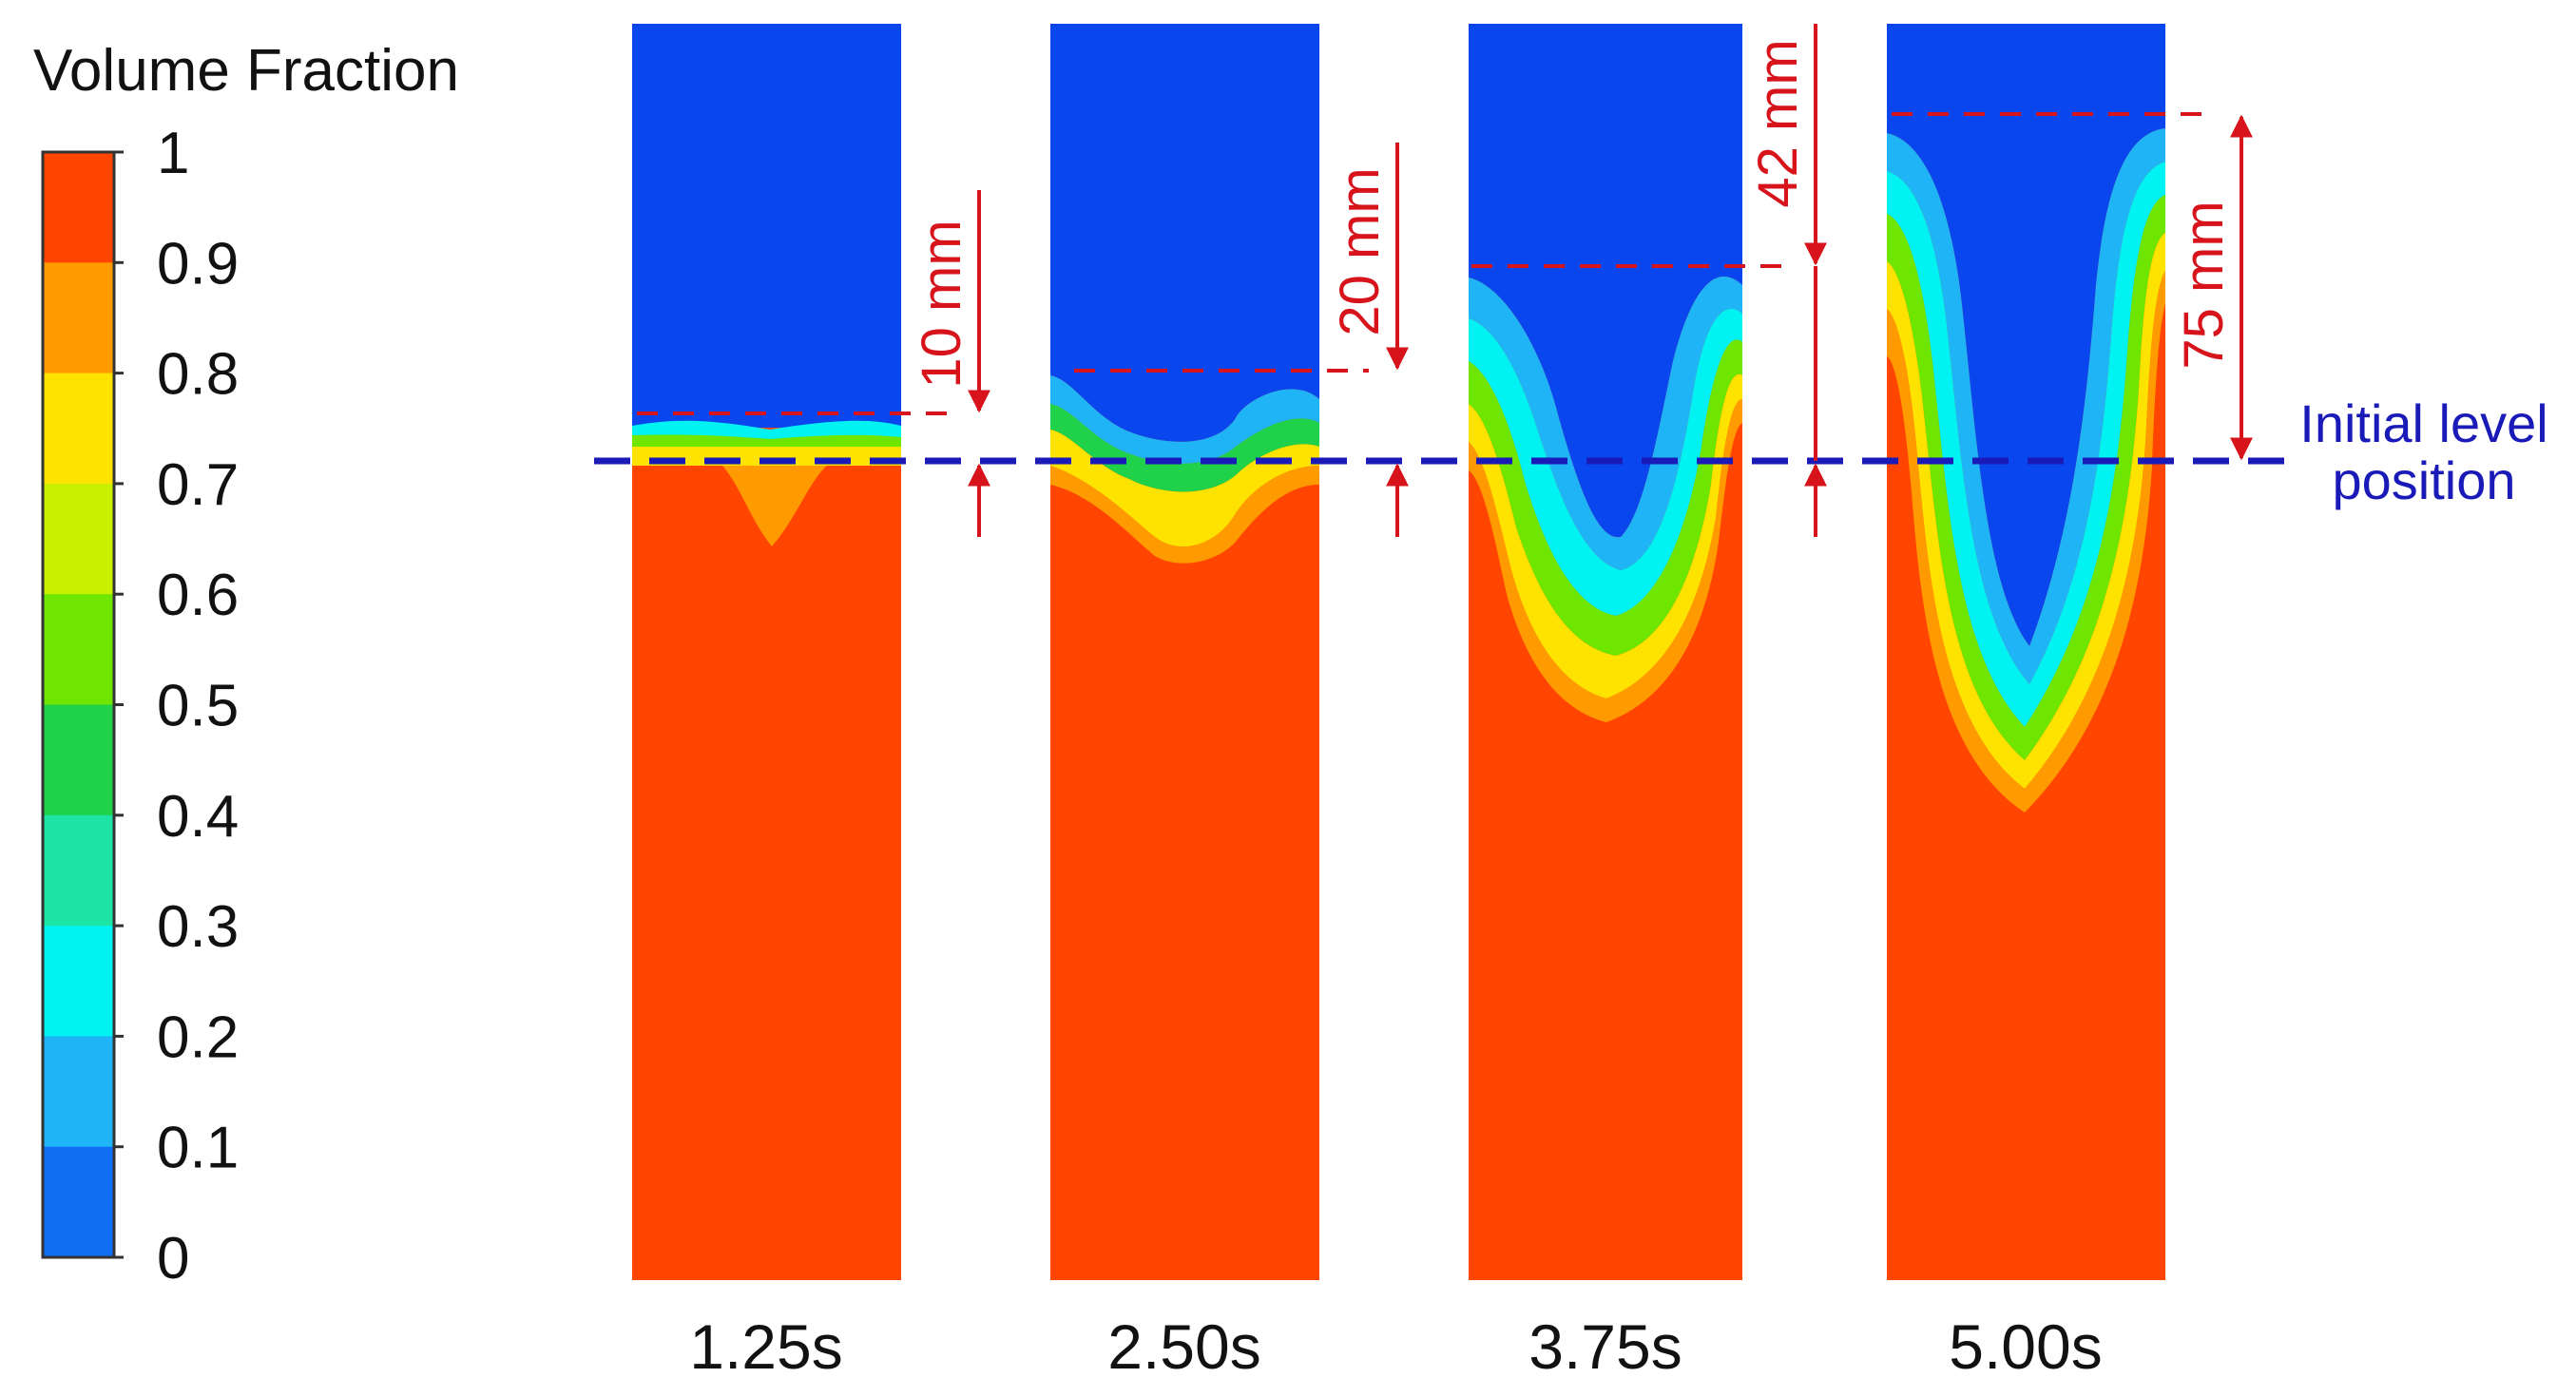 Image resolution: width=2576 pixels, height=1397 pixels. Describe the element at coordinates (173, 153) in the screenshot. I see `legend-tick-label: 1` at that location.